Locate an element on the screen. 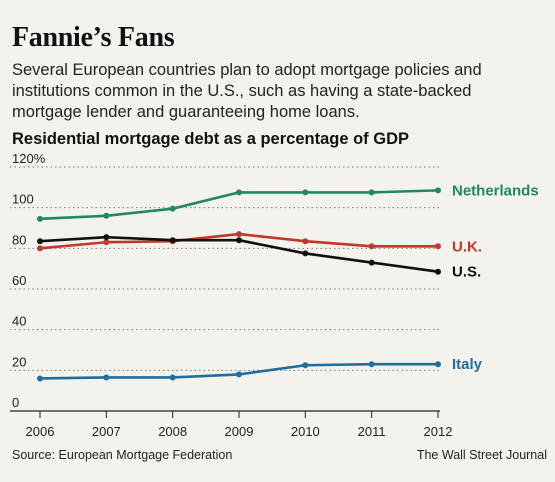  x-axis: 2006 2007 2008 2009 2010 2011 2012 is located at coordinates (231, 424).